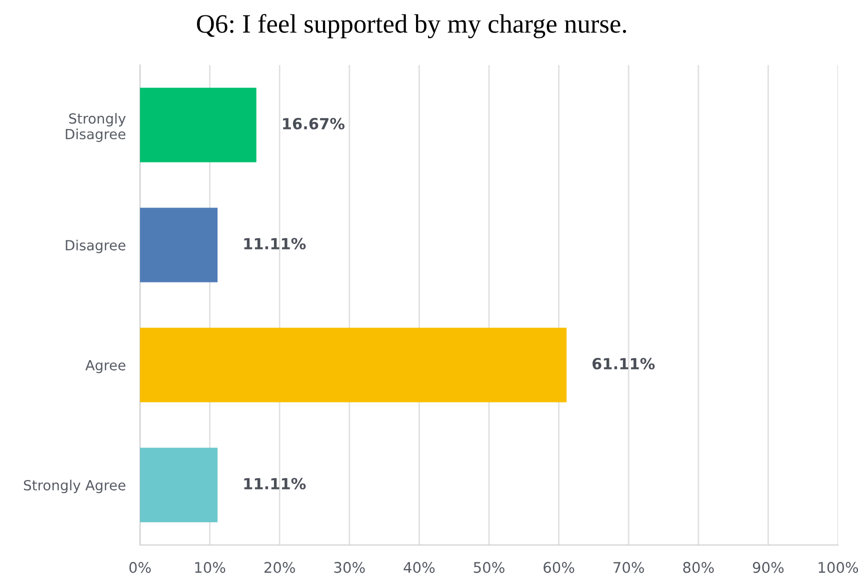  I want to click on x-tick-label: 90%, so click(768, 567).